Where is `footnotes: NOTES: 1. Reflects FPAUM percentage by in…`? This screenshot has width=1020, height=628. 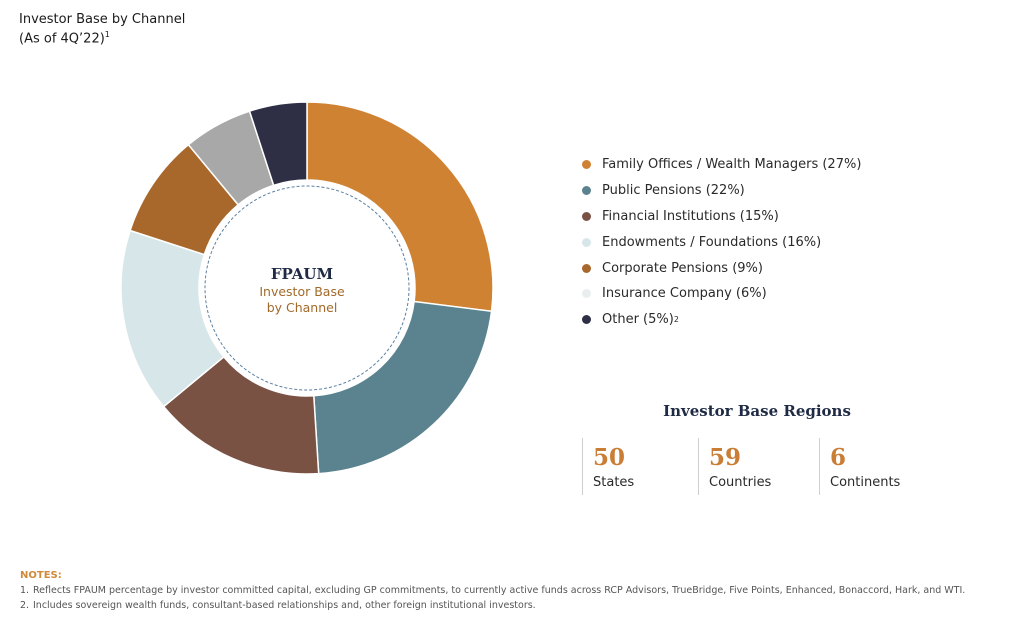
footnotes: NOTES: 1. Reflects FPAUM percentage by in… is located at coordinates (517, 592).